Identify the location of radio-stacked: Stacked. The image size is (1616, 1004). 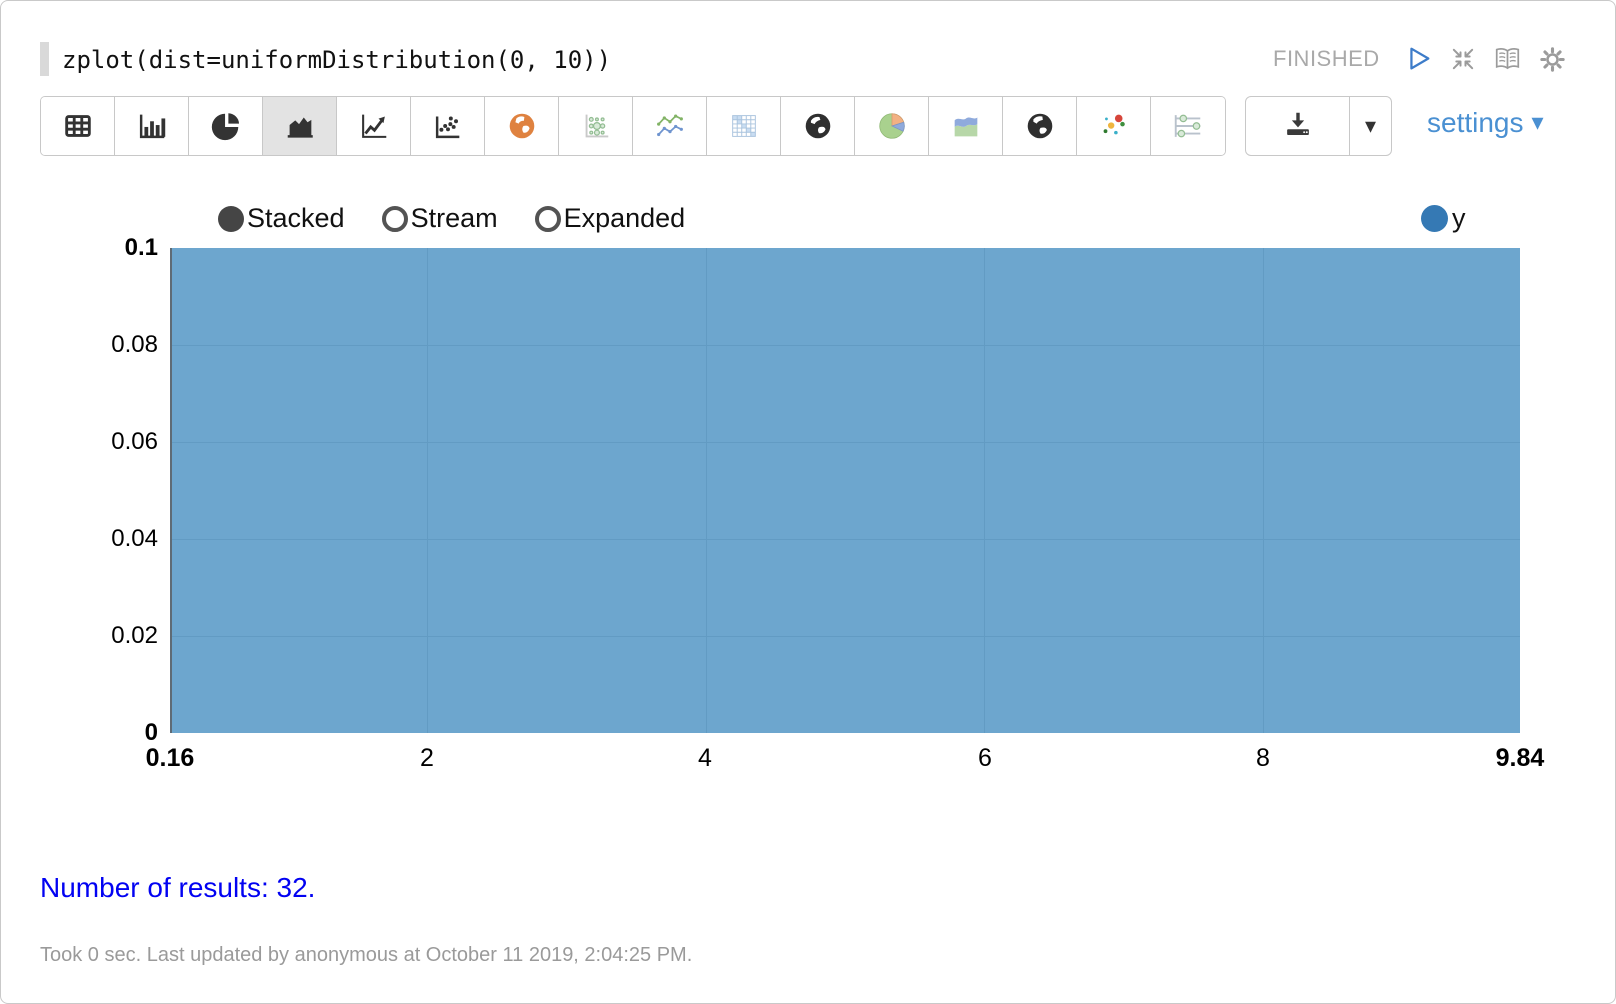
(281, 218).